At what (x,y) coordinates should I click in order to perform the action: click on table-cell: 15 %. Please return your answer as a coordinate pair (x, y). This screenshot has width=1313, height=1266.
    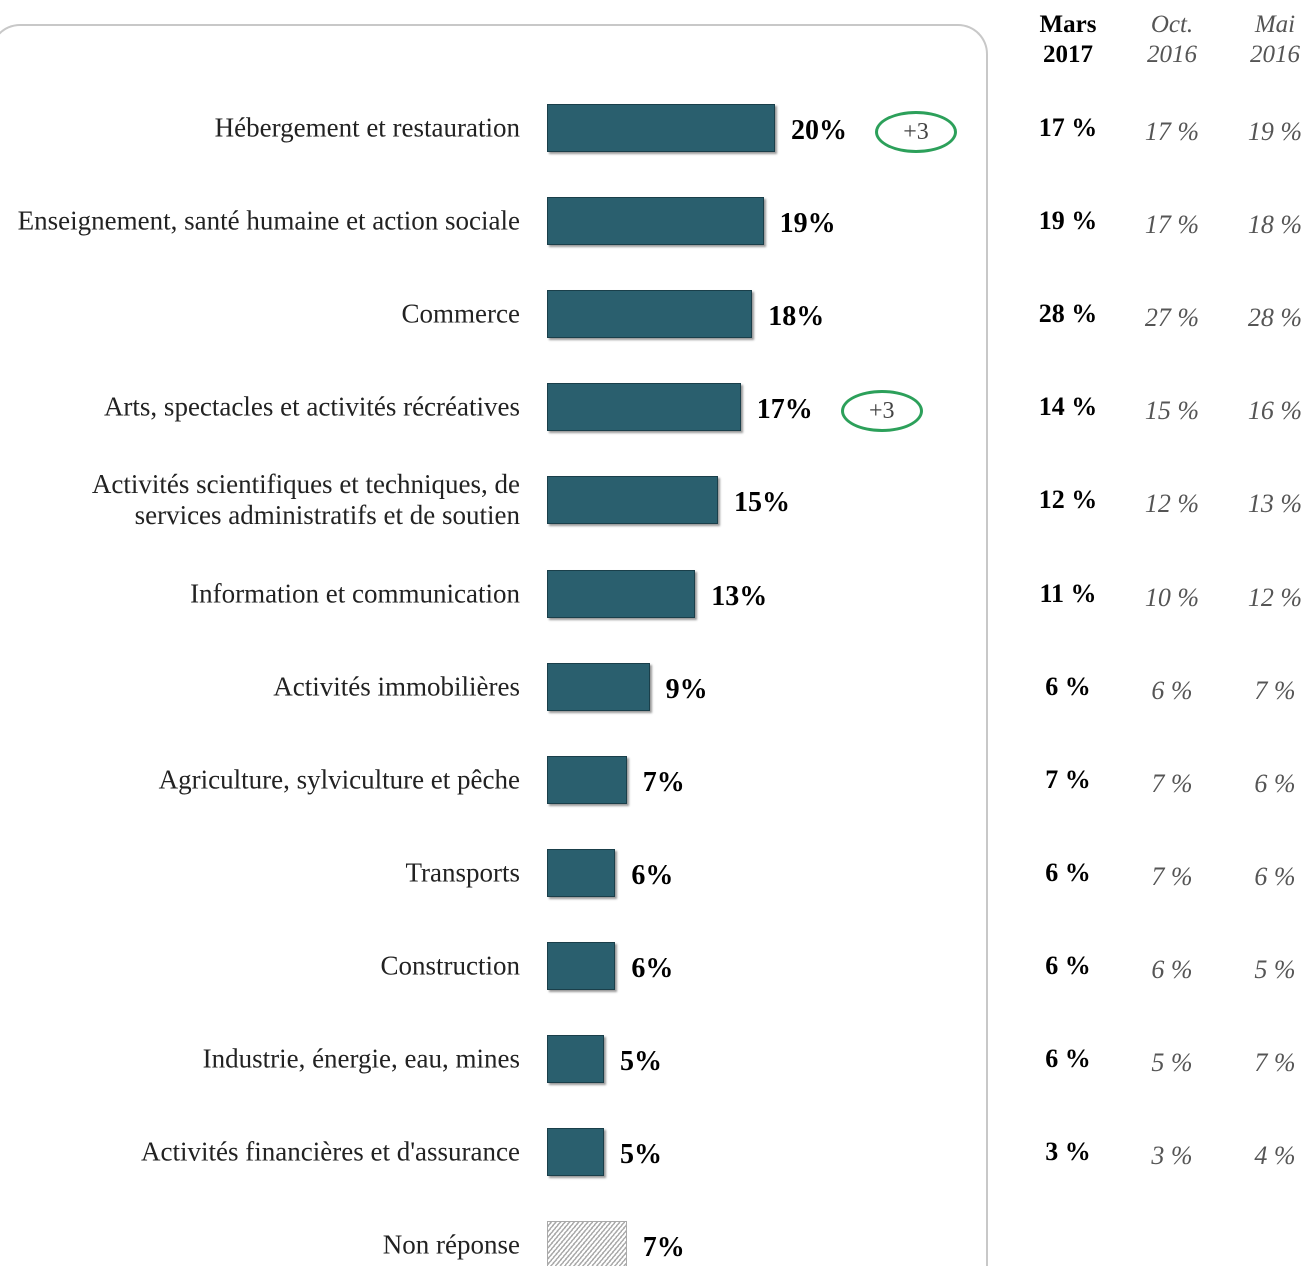
    Looking at the image, I should click on (1172, 411).